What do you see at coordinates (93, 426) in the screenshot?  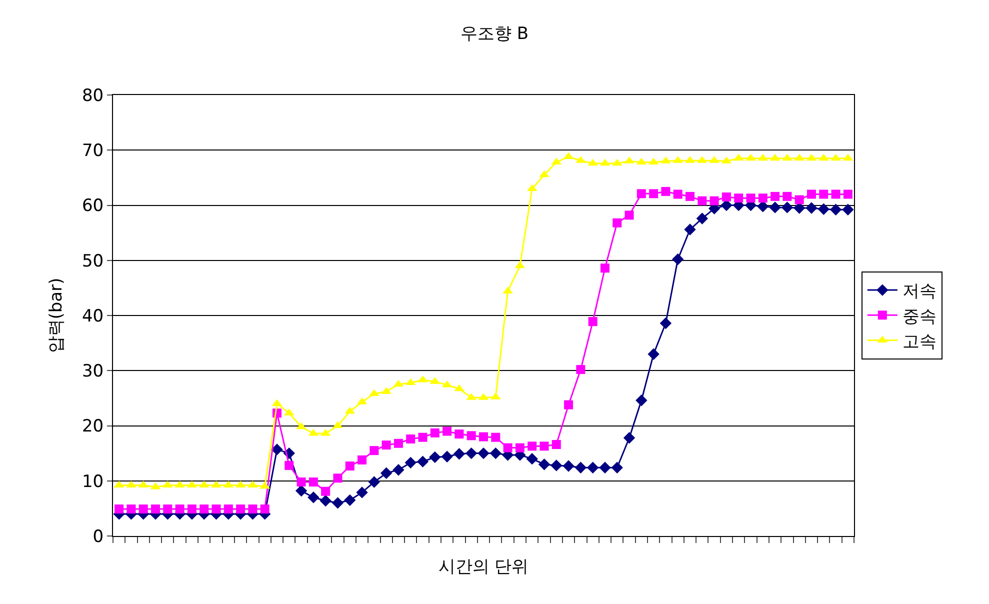 I see `y-tick-label: 20` at bounding box center [93, 426].